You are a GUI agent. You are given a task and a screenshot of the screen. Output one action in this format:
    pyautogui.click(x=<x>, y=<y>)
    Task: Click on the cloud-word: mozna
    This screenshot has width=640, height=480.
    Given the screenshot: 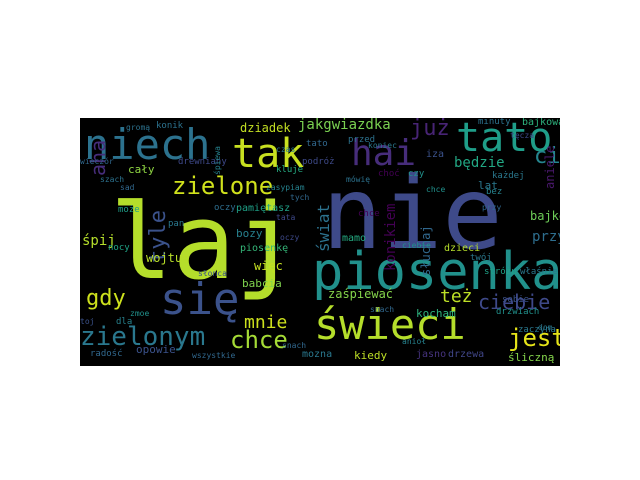 What is the action you would take?
    pyautogui.click(x=317, y=355)
    